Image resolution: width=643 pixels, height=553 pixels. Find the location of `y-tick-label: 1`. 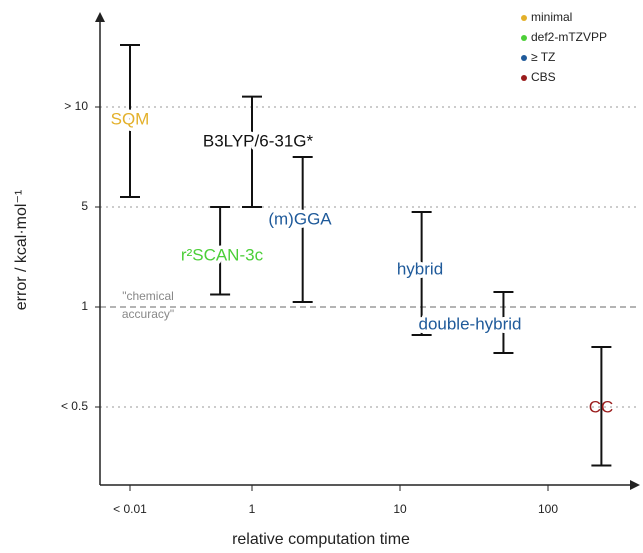

y-tick-label: 1 is located at coordinates (84, 306).